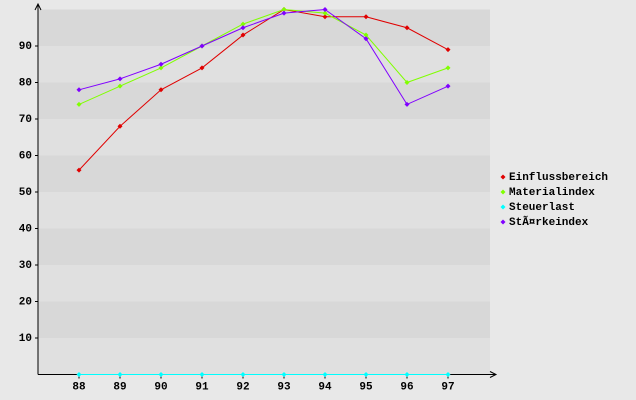 The image size is (636, 400). I want to click on y-tick-label: 40, so click(25, 229).